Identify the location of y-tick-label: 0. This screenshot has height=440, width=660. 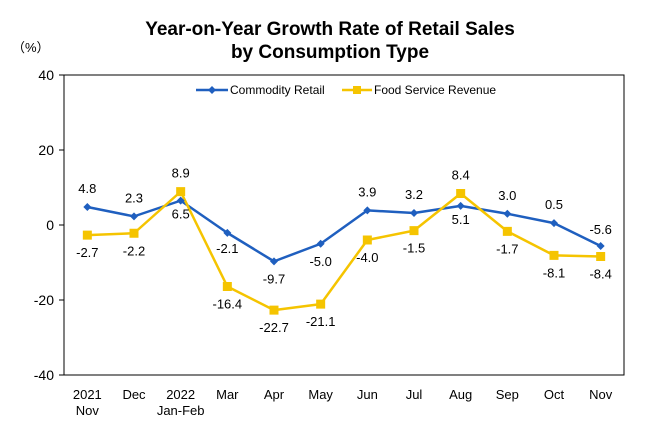
(50, 225).